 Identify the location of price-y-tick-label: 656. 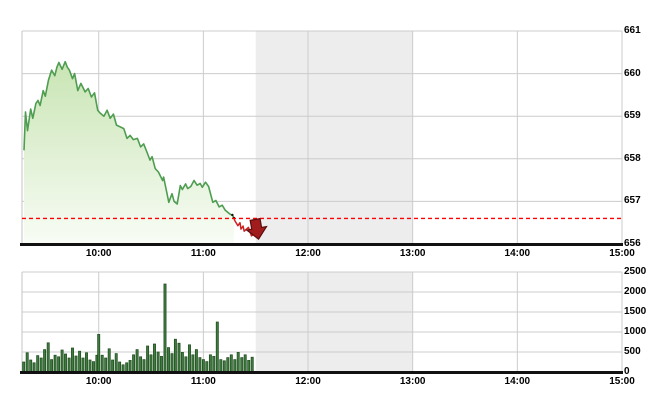
(632, 243).